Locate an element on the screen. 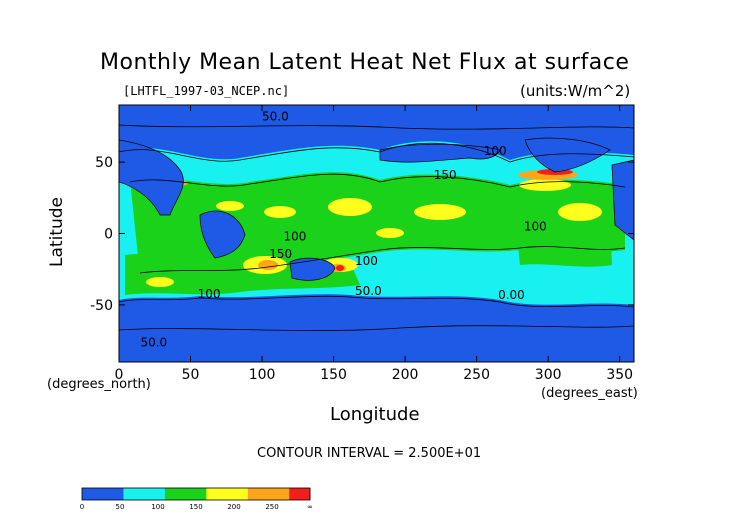 The width and height of the screenshot is (752, 532). y-tick-label: 50 is located at coordinates (104, 163).